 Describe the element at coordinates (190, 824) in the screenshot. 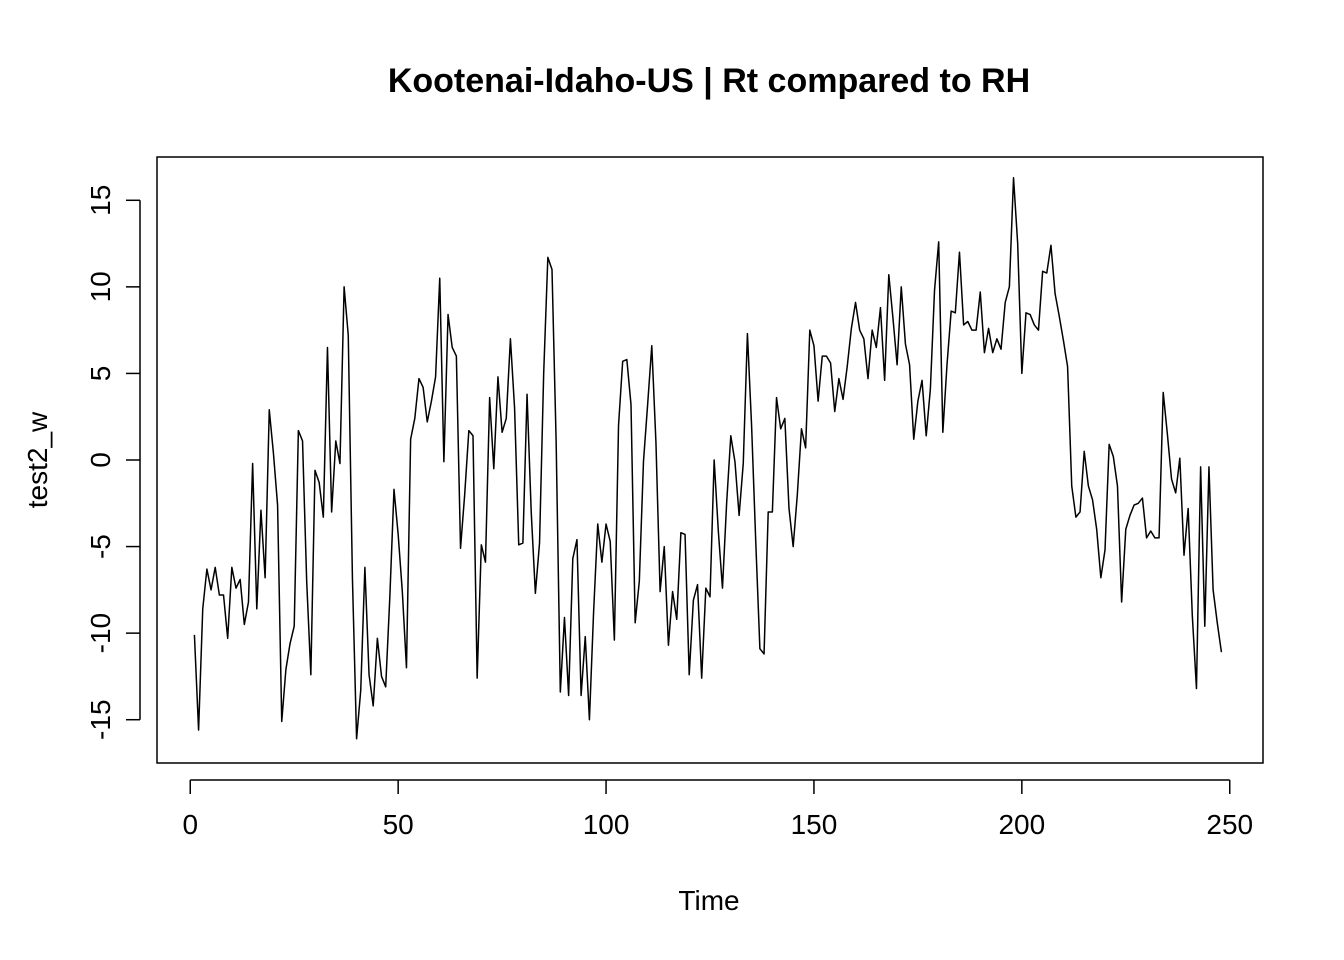

I see `x-tick-label: 0` at that location.